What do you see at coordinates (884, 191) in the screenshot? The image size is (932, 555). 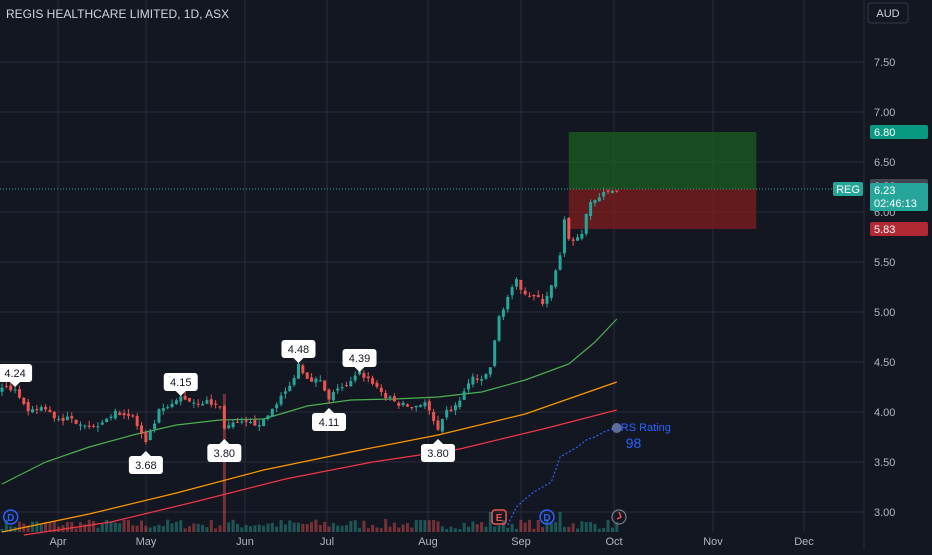 I see `last-price-badge-text: 6.23` at bounding box center [884, 191].